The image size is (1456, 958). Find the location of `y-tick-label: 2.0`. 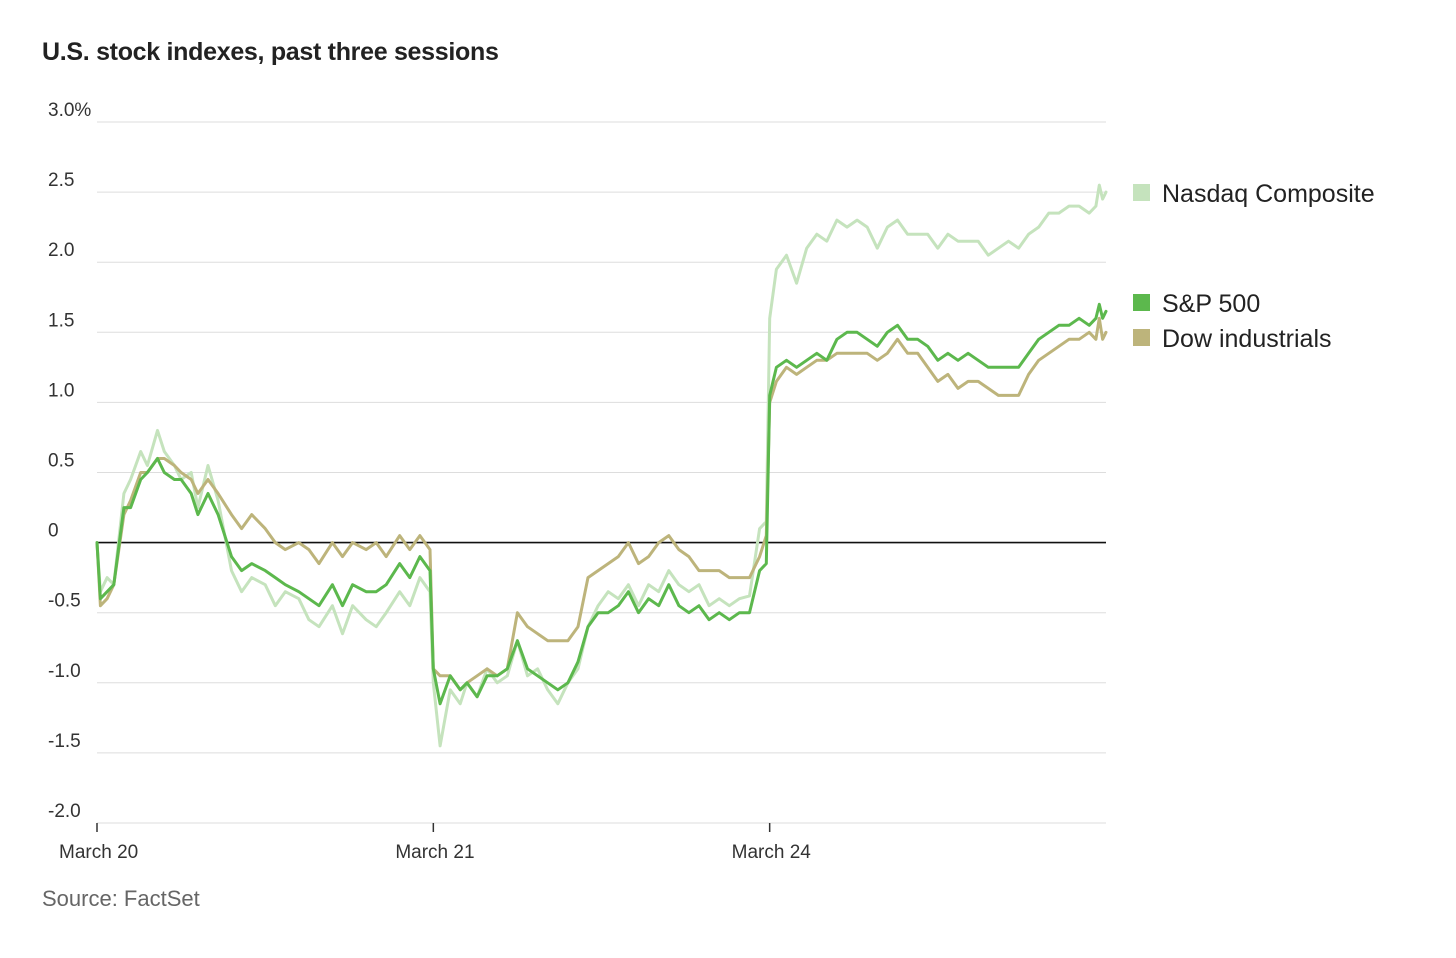

y-tick-label: 2.0 is located at coordinates (61, 250).